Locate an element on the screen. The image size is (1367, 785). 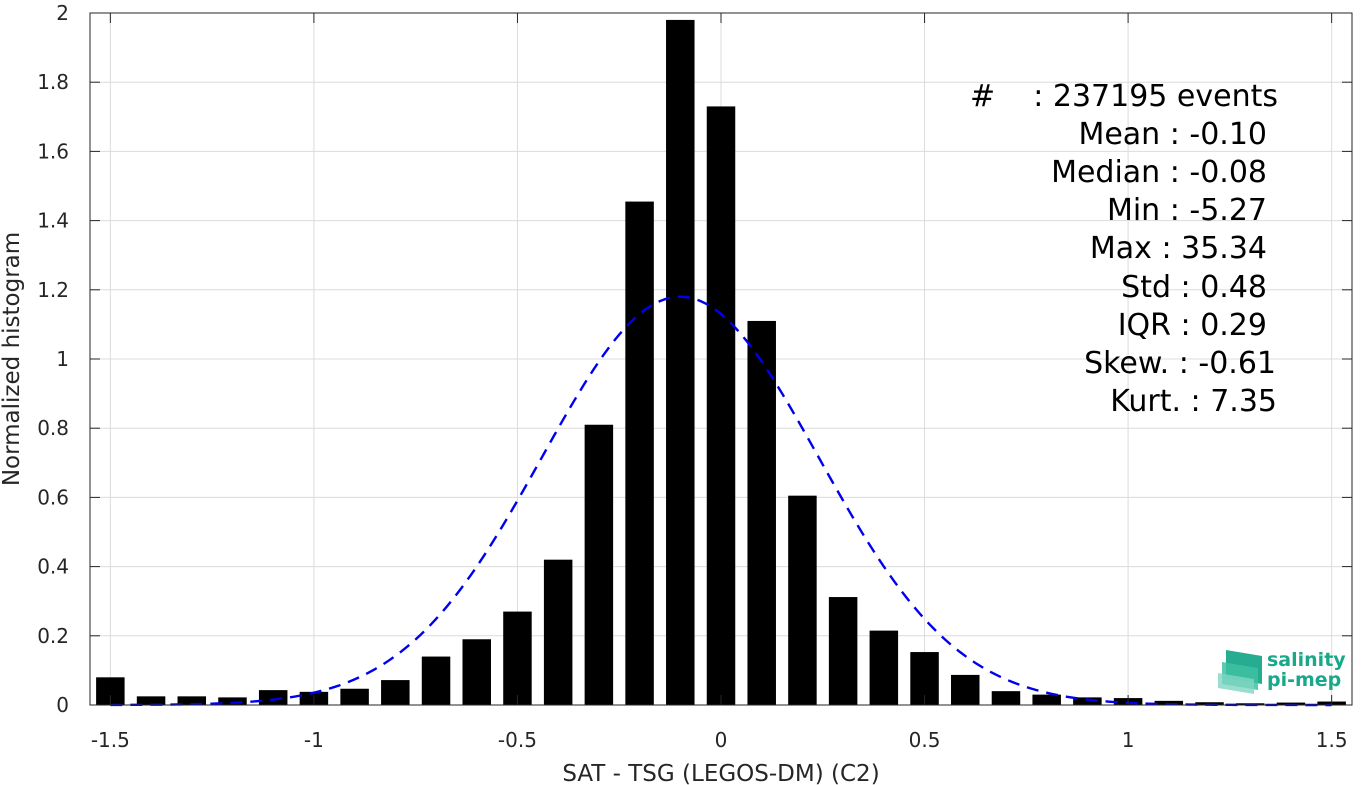
stat-min: Min : -5.27 is located at coordinates (1187, 210).